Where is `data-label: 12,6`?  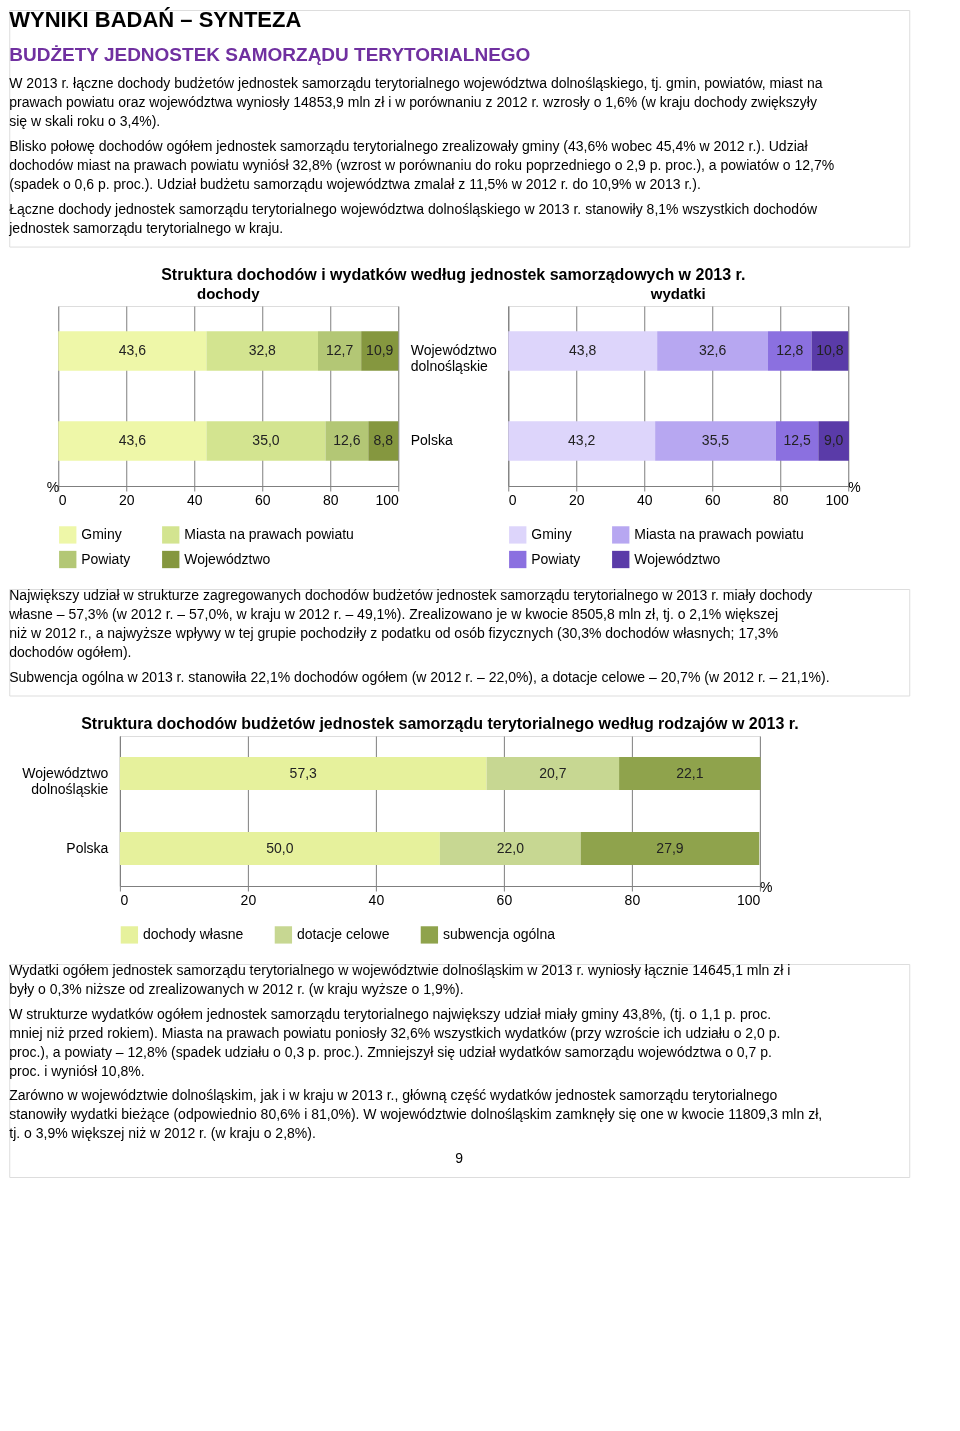 data-label: 12,6 is located at coordinates (347, 440).